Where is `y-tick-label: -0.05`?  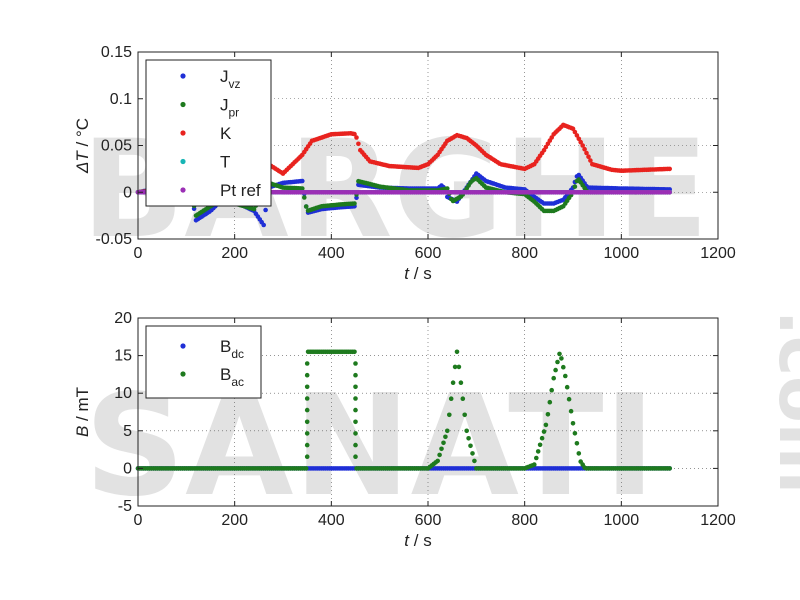
y-tick-label: -0.05 is located at coordinates (114, 239).